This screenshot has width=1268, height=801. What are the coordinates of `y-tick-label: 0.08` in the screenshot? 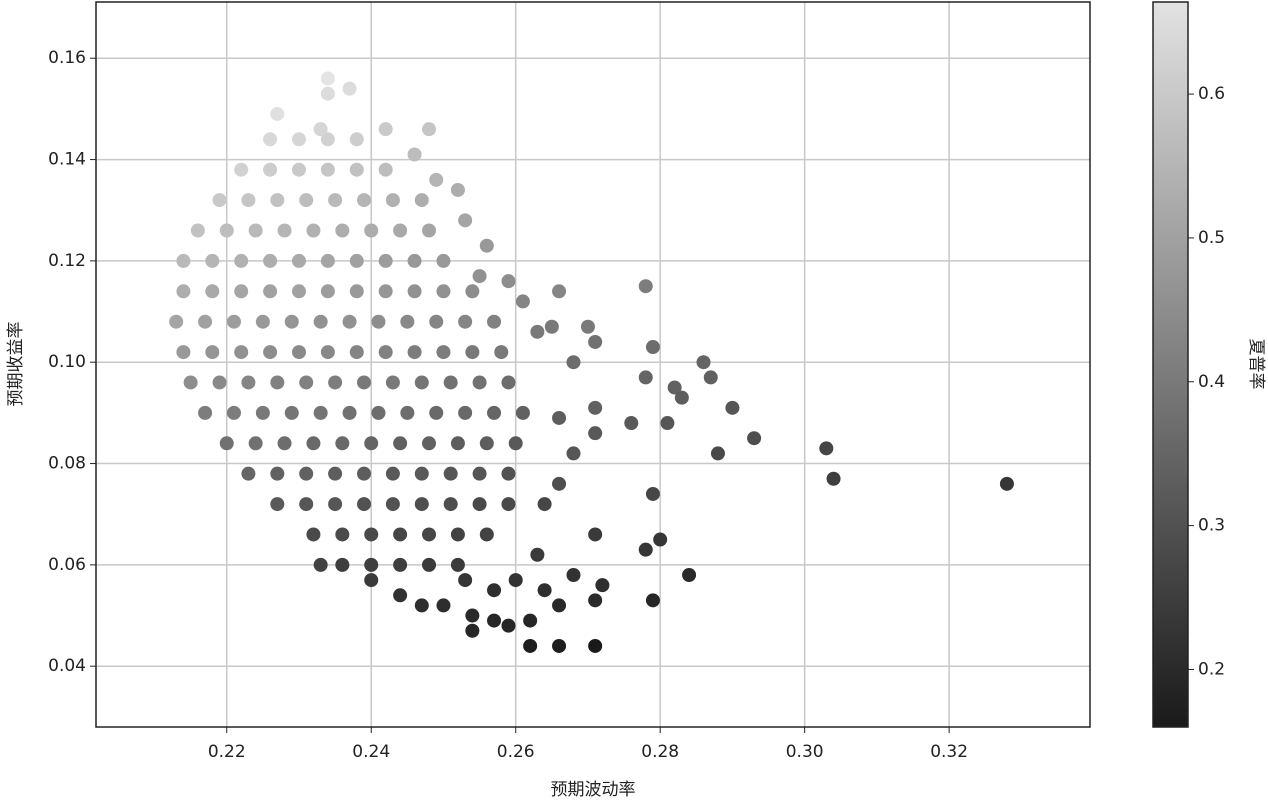 It's located at (67, 464).